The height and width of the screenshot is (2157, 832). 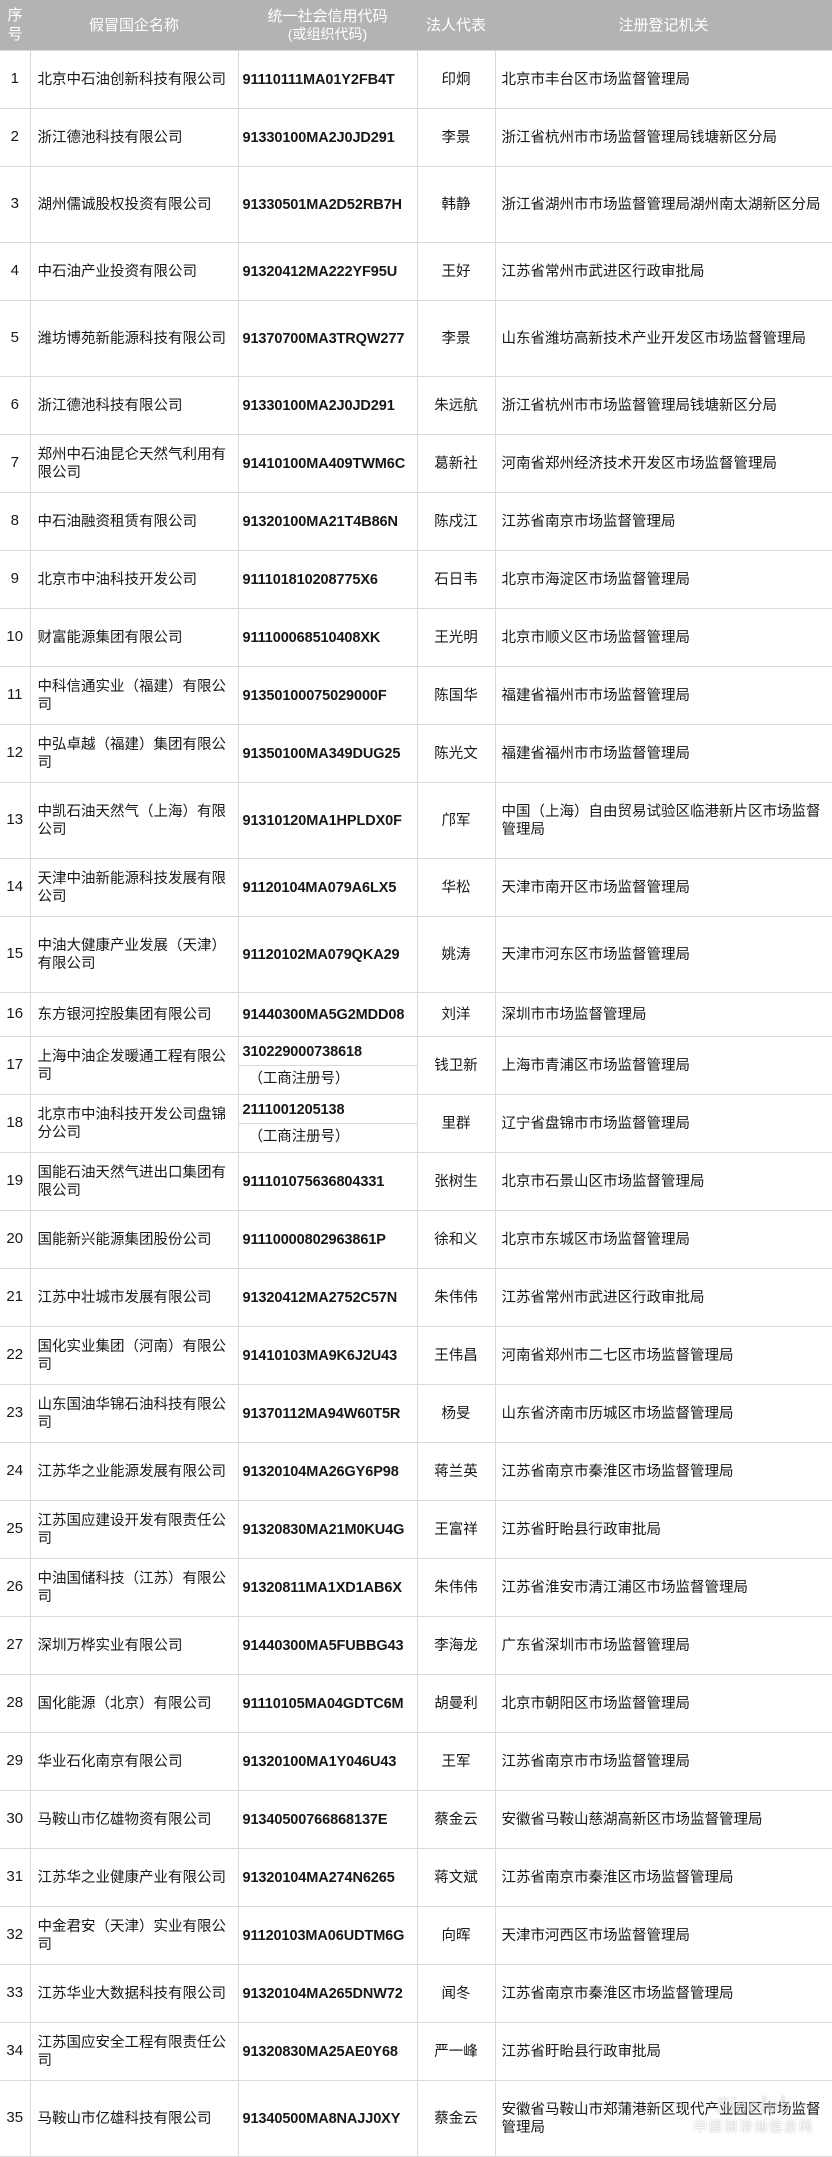 What do you see at coordinates (15, 638) in the screenshot?
I see `cell-index: 10` at bounding box center [15, 638].